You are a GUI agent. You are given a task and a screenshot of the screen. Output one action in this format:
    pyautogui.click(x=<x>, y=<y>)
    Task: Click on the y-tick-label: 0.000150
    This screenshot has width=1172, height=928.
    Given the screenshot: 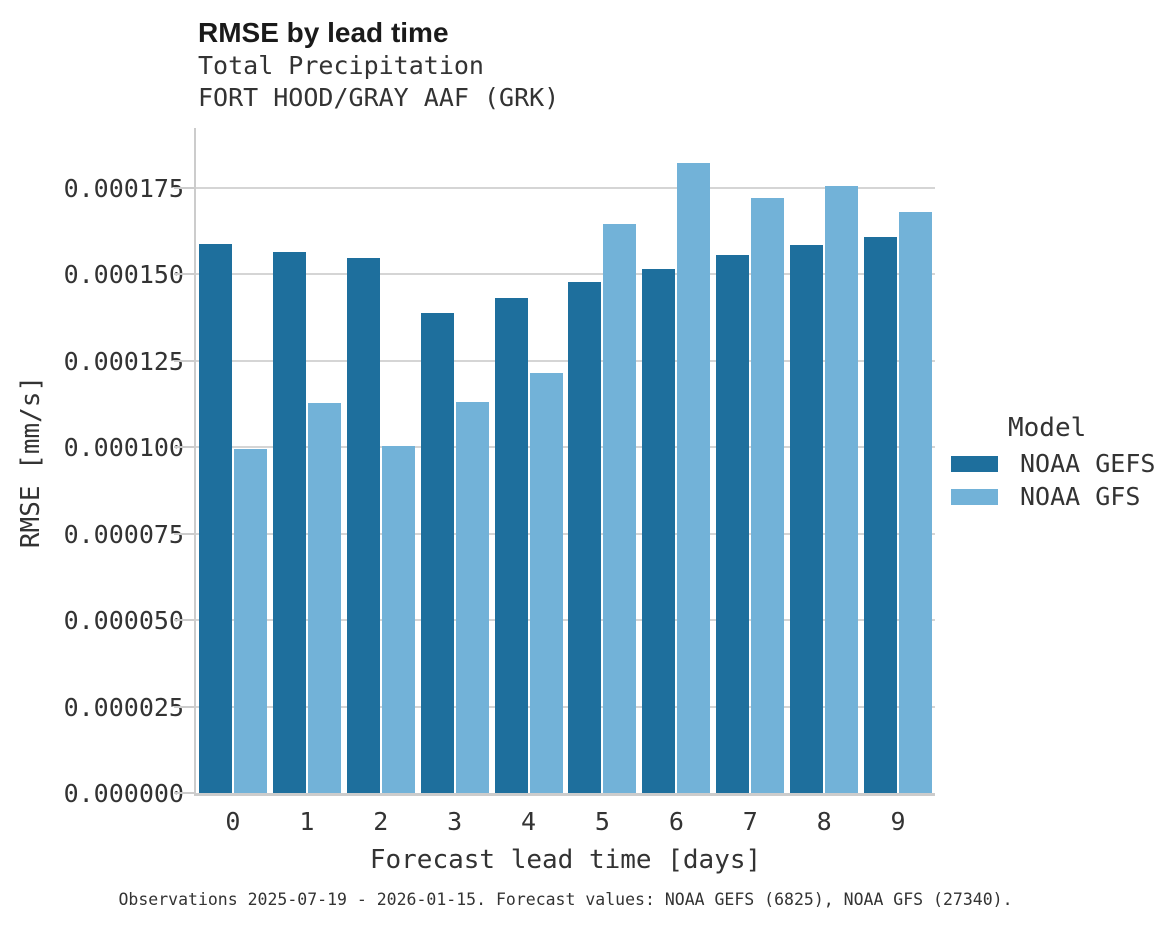 What is the action you would take?
    pyautogui.click(x=123, y=275)
    